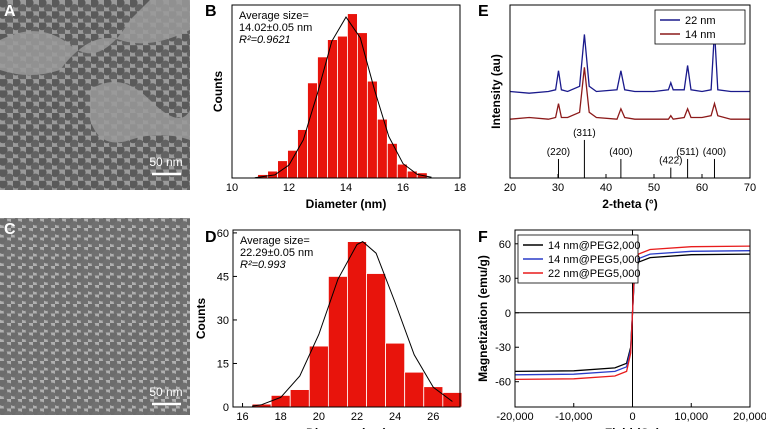 Image resolution: width=766 pixels, height=429 pixels. Describe the element at coordinates (514, 417) in the screenshot. I see `x-tick-label: -20,000` at that location.